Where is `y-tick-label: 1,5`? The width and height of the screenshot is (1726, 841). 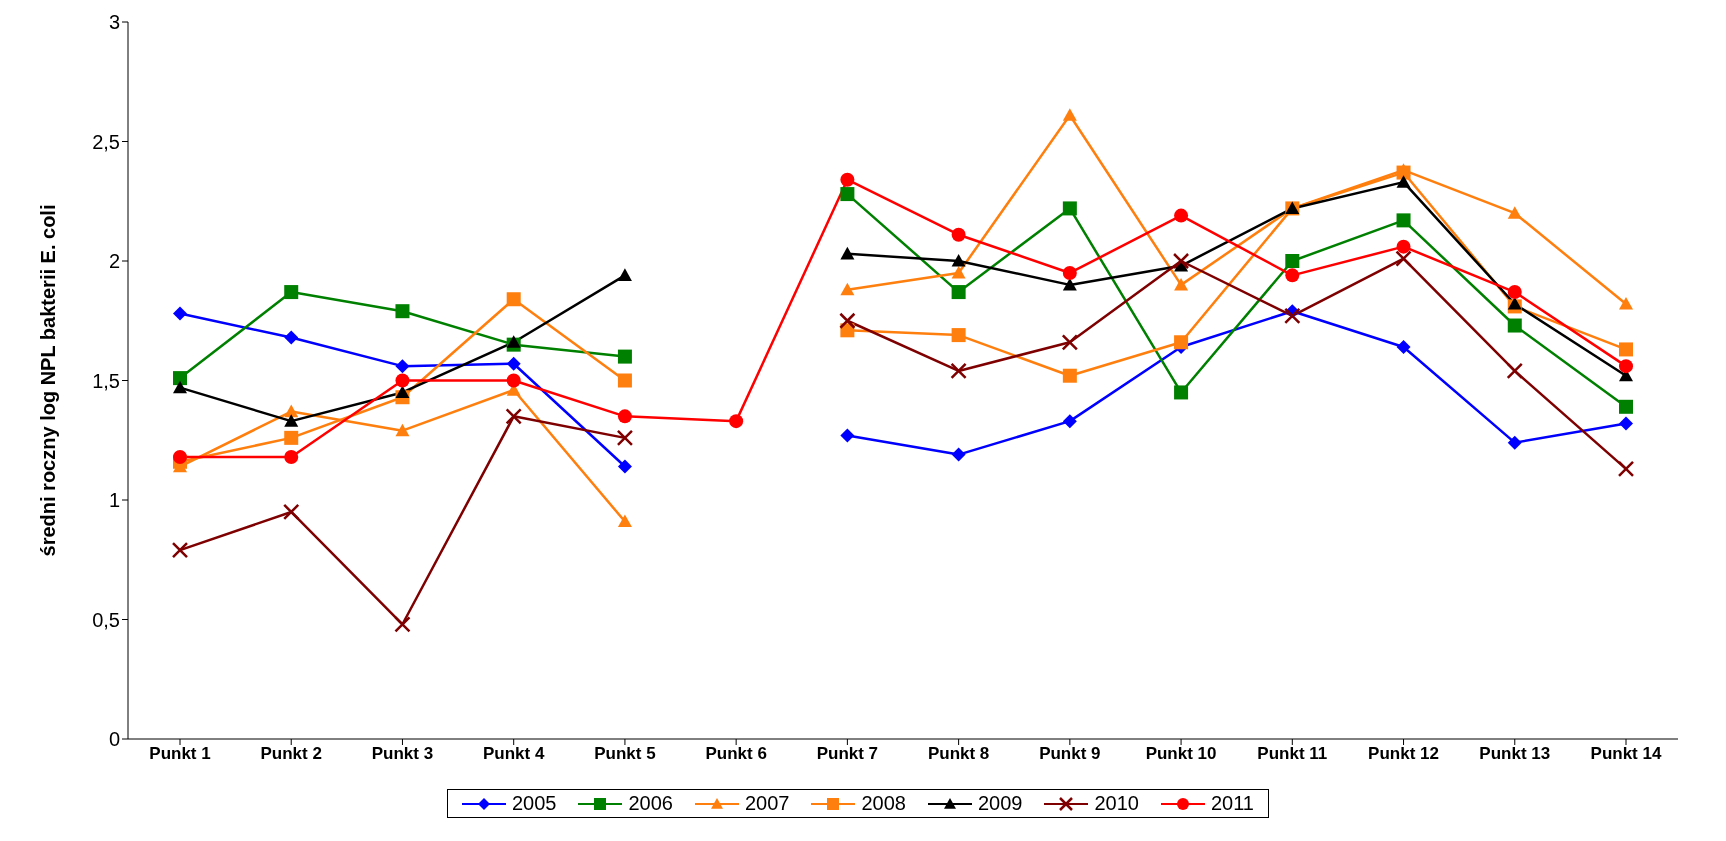 y-tick-label: 1,5 is located at coordinates (106, 380).